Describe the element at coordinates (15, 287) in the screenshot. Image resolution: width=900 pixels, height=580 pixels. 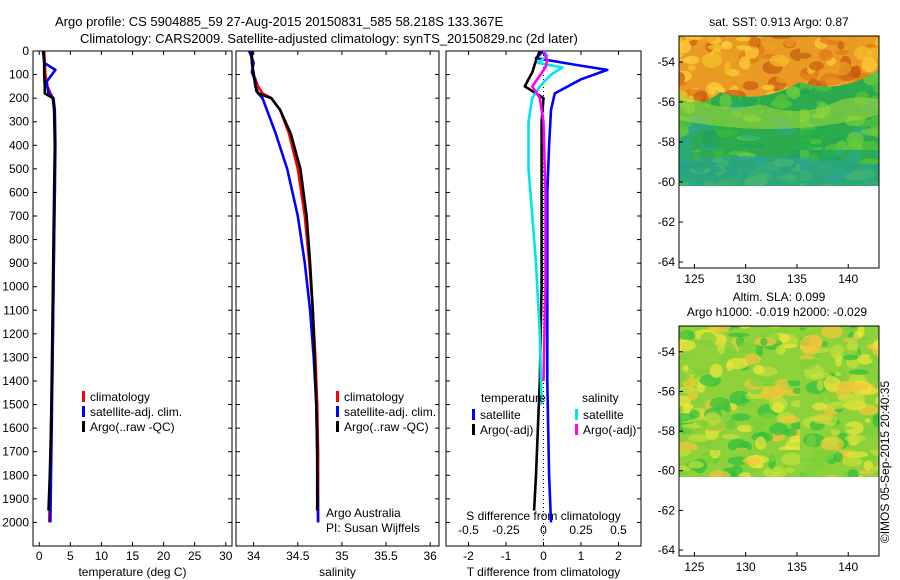
I see `y-tick-label: 1000` at that location.